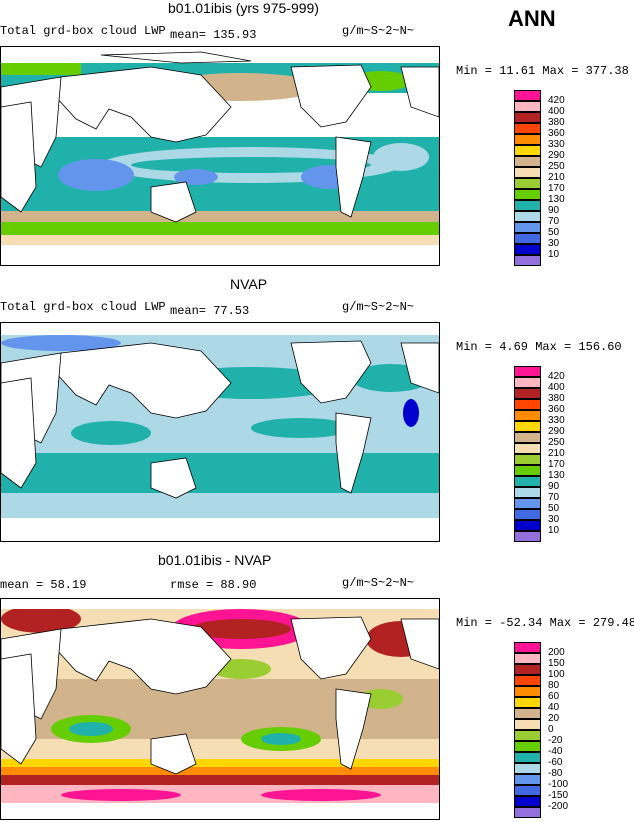  What do you see at coordinates (554, 243) in the screenshot?
I see `panel1-level-13: 30` at bounding box center [554, 243].